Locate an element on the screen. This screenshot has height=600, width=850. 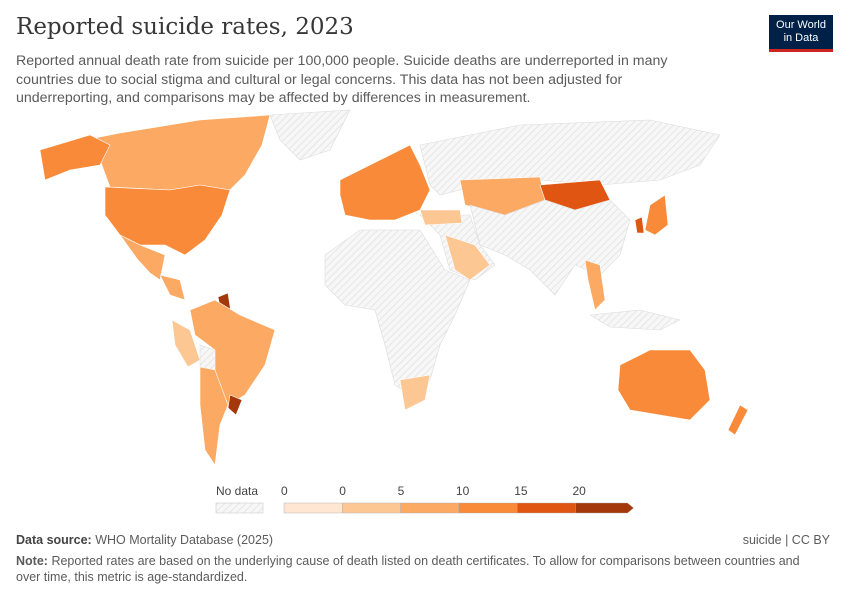
source-label: Data source: is located at coordinates (54, 540).